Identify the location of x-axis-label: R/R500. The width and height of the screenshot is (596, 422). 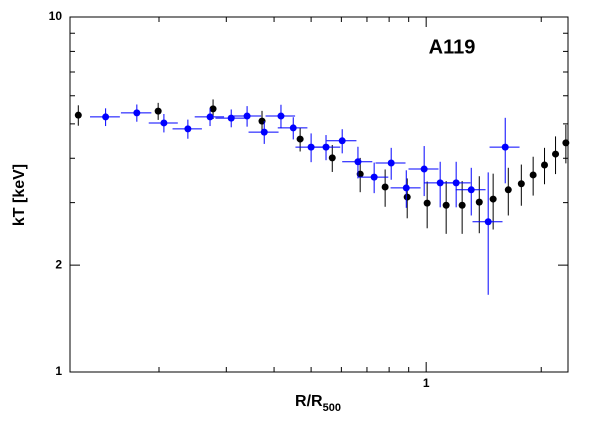
(318, 403).